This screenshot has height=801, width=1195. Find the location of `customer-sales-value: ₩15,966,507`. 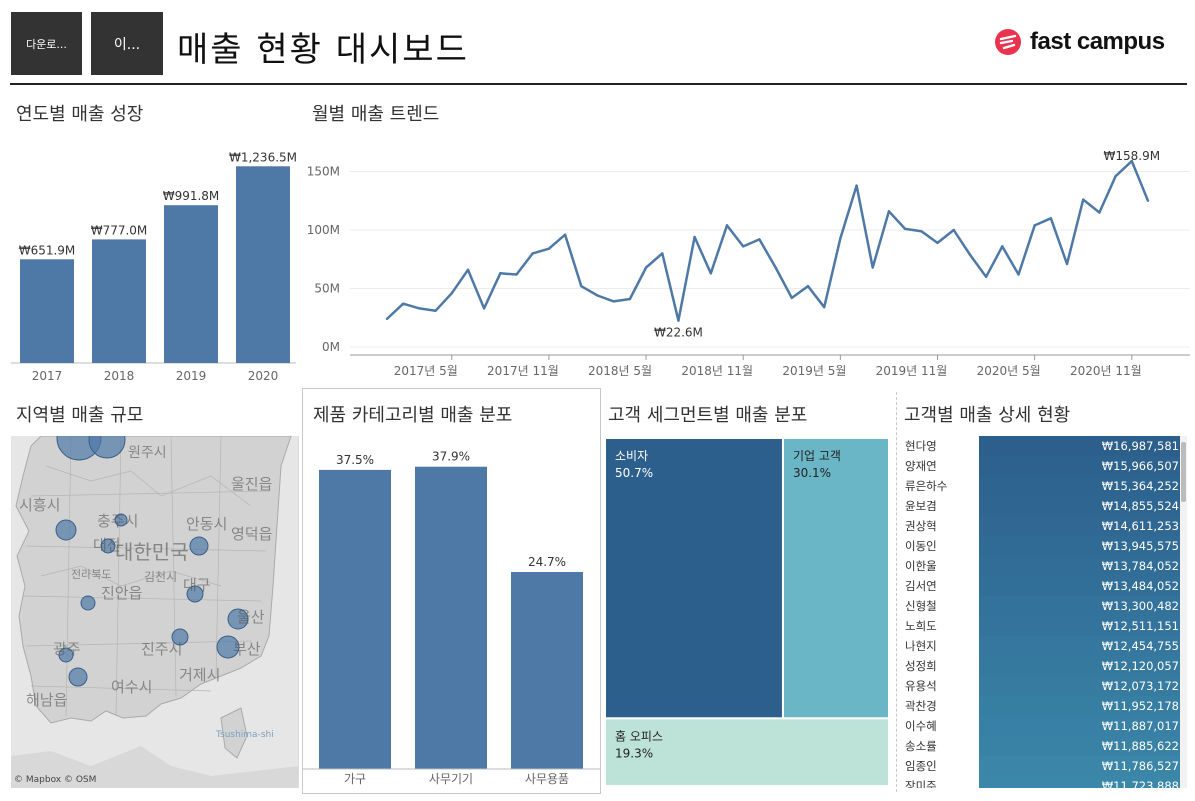

customer-sales-value: ₩15,966,507 is located at coordinates (1083, 466).